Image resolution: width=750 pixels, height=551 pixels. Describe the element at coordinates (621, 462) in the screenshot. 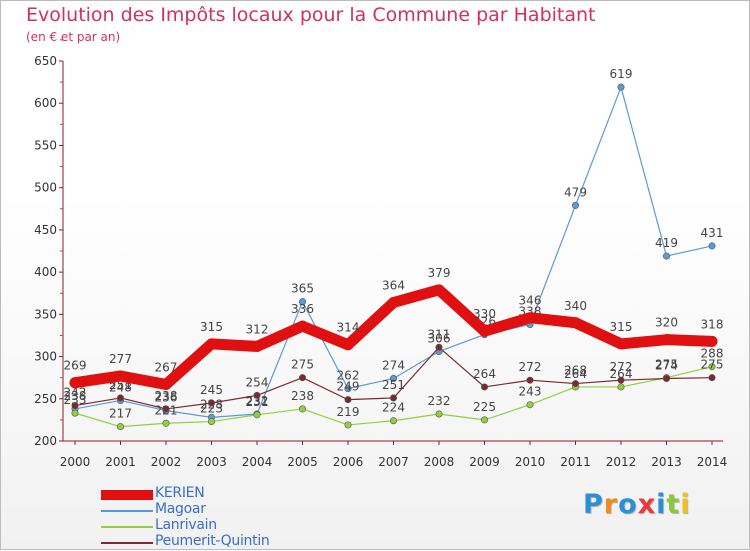

I see `x-tick-label: 2012` at that location.